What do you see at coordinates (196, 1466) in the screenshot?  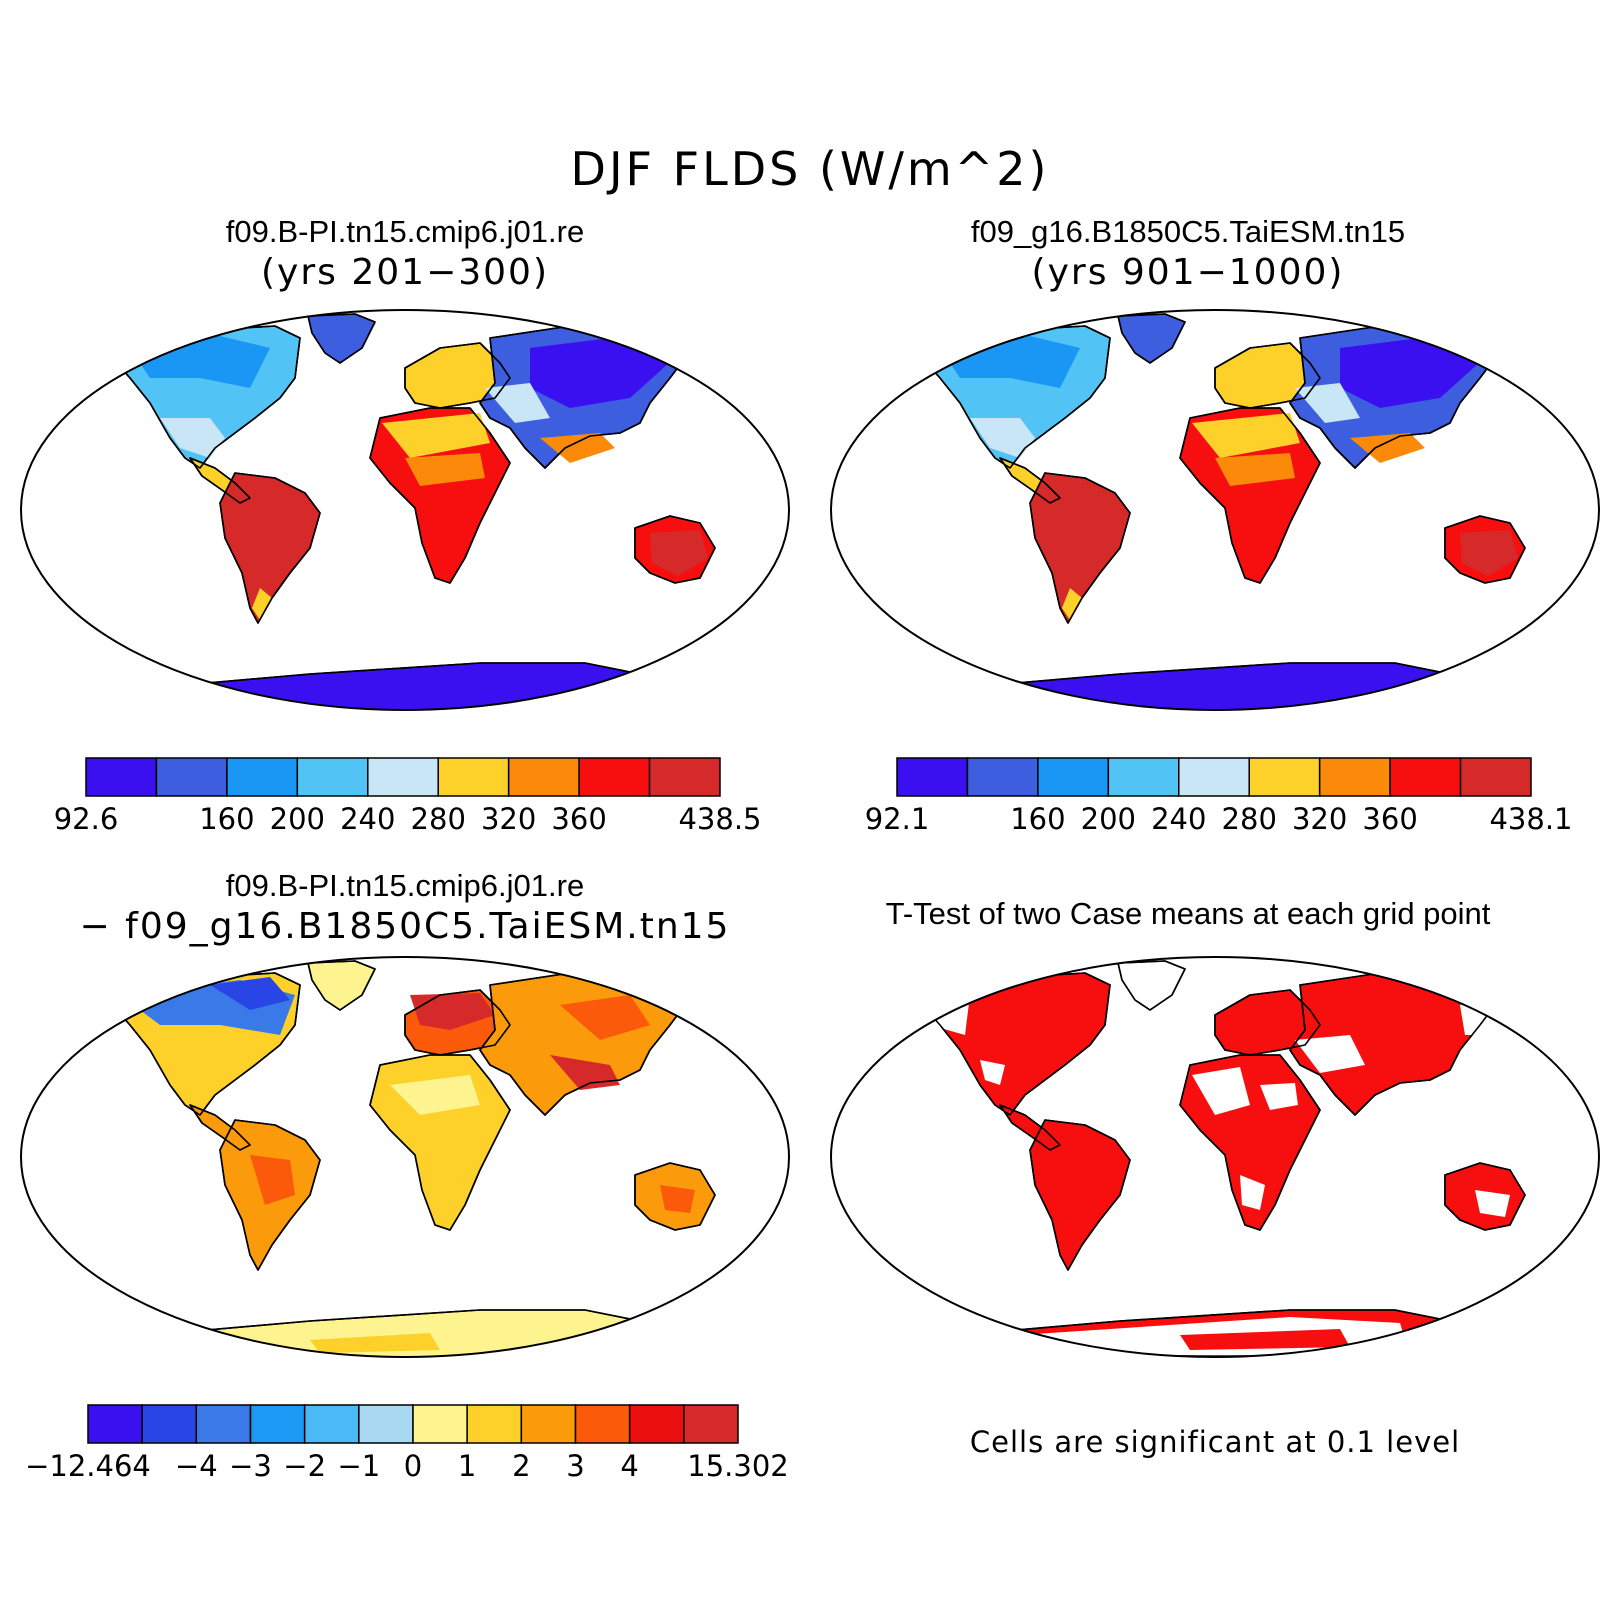 I see `colorbar-tick-label: −4` at bounding box center [196, 1466].